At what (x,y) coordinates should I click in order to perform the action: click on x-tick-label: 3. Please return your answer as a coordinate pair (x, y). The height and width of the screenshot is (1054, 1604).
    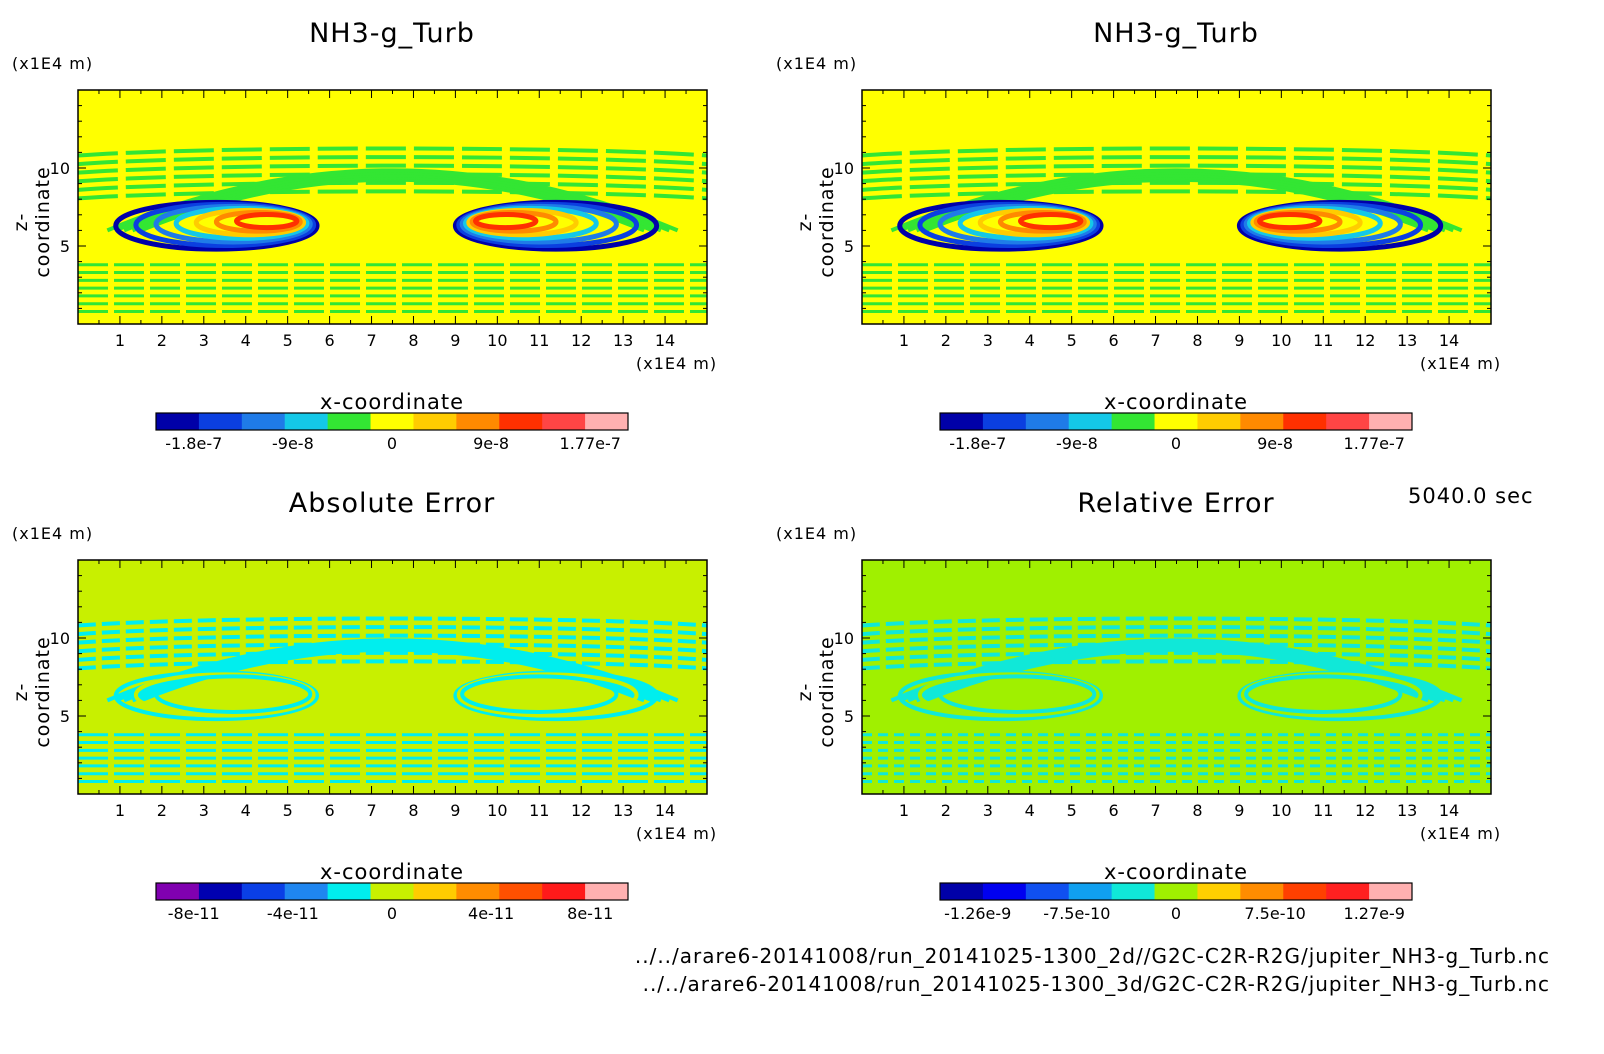
    Looking at the image, I should click on (988, 810).